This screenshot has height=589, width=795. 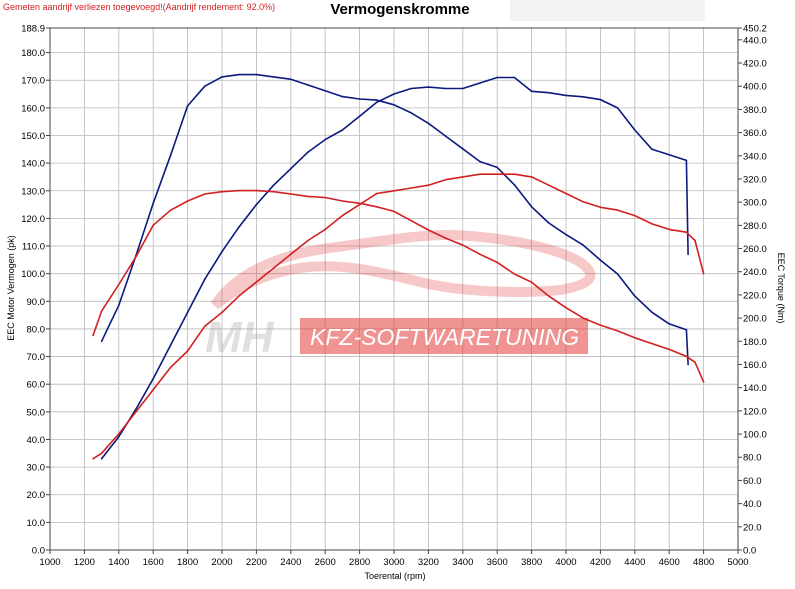 What do you see at coordinates (36, 468) in the screenshot?
I see `y-tick-label: 30.0` at bounding box center [36, 468].